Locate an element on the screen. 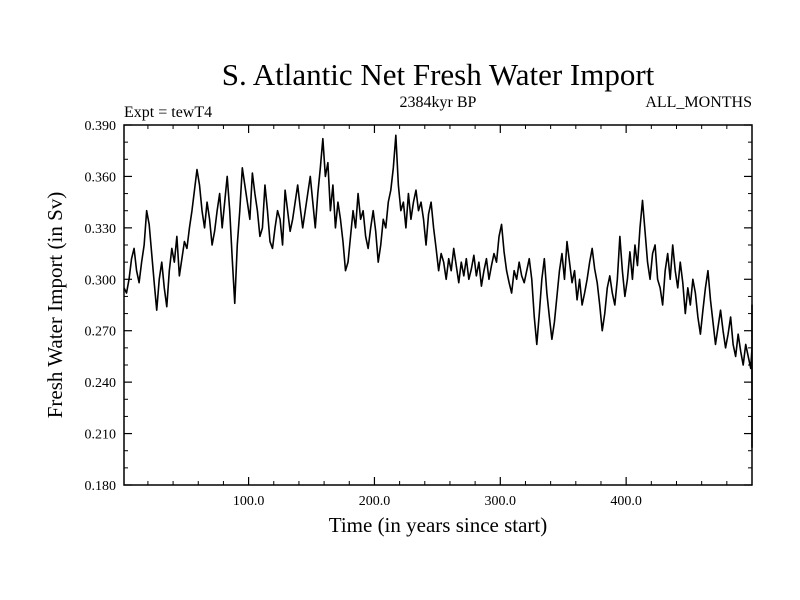  chart-title: S. Atlantic Net Fresh Water Import is located at coordinates (438, 74).